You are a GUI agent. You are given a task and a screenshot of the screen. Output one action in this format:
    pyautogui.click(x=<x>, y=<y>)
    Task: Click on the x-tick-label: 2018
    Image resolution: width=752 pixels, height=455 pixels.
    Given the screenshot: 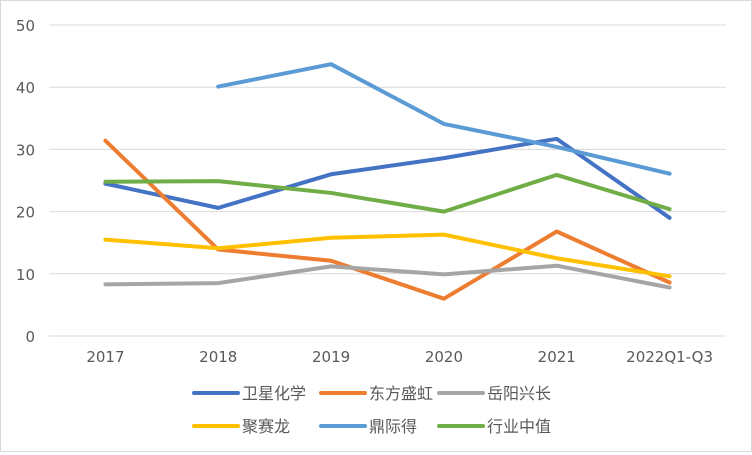 What is the action you would take?
    pyautogui.click(x=218, y=357)
    